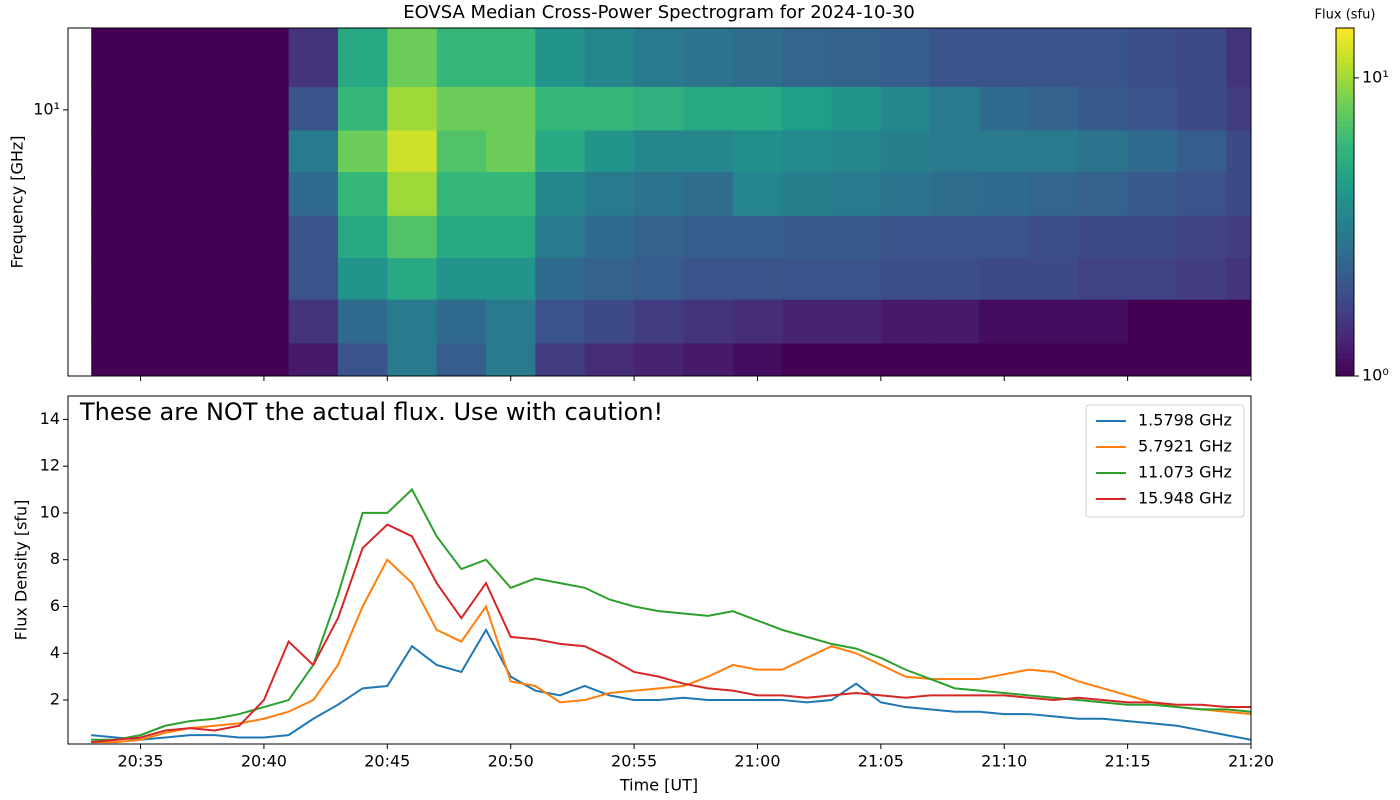 The height and width of the screenshot is (800, 1400). What do you see at coordinates (634, 761) in the screenshot?
I see `x-tick-label: 20:55` at bounding box center [634, 761].